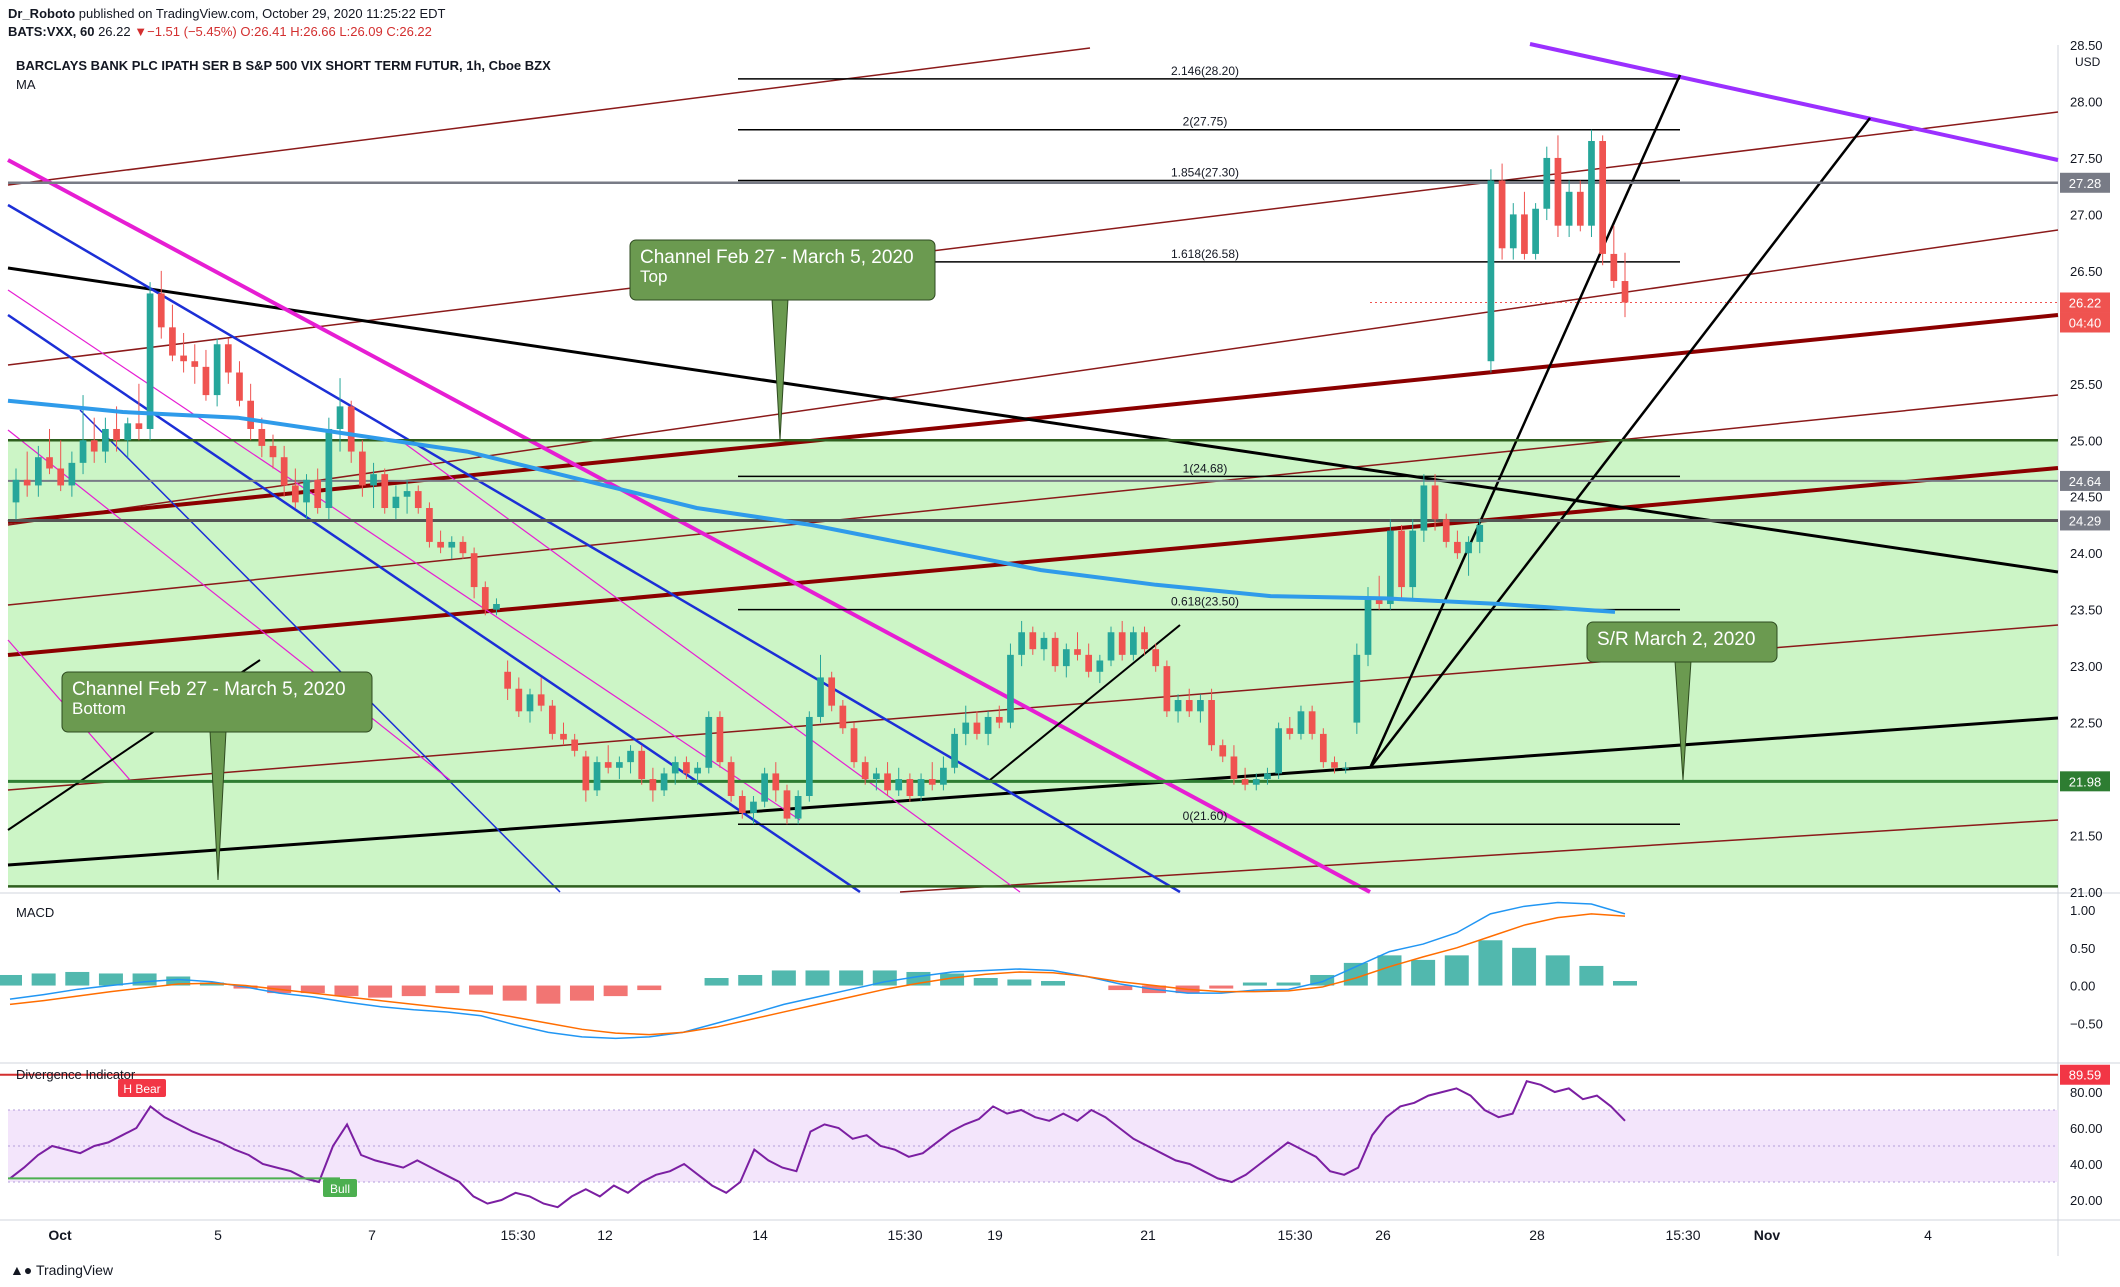  Describe the element at coordinates (51, 31) in the screenshot. I see `symbol-label: BATS:VXX, 60` at that location.